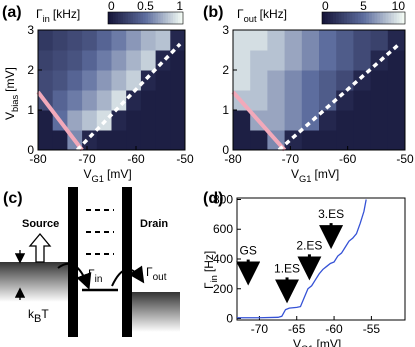 The image size is (415, 347). I want to click on label-part: [Hz], so click(209, 261).